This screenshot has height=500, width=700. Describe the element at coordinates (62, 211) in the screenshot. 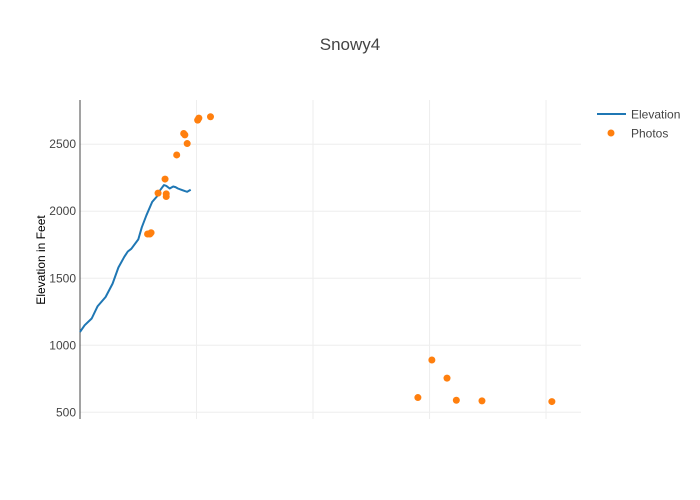

I see `y-tick-label: 2000` at that location.